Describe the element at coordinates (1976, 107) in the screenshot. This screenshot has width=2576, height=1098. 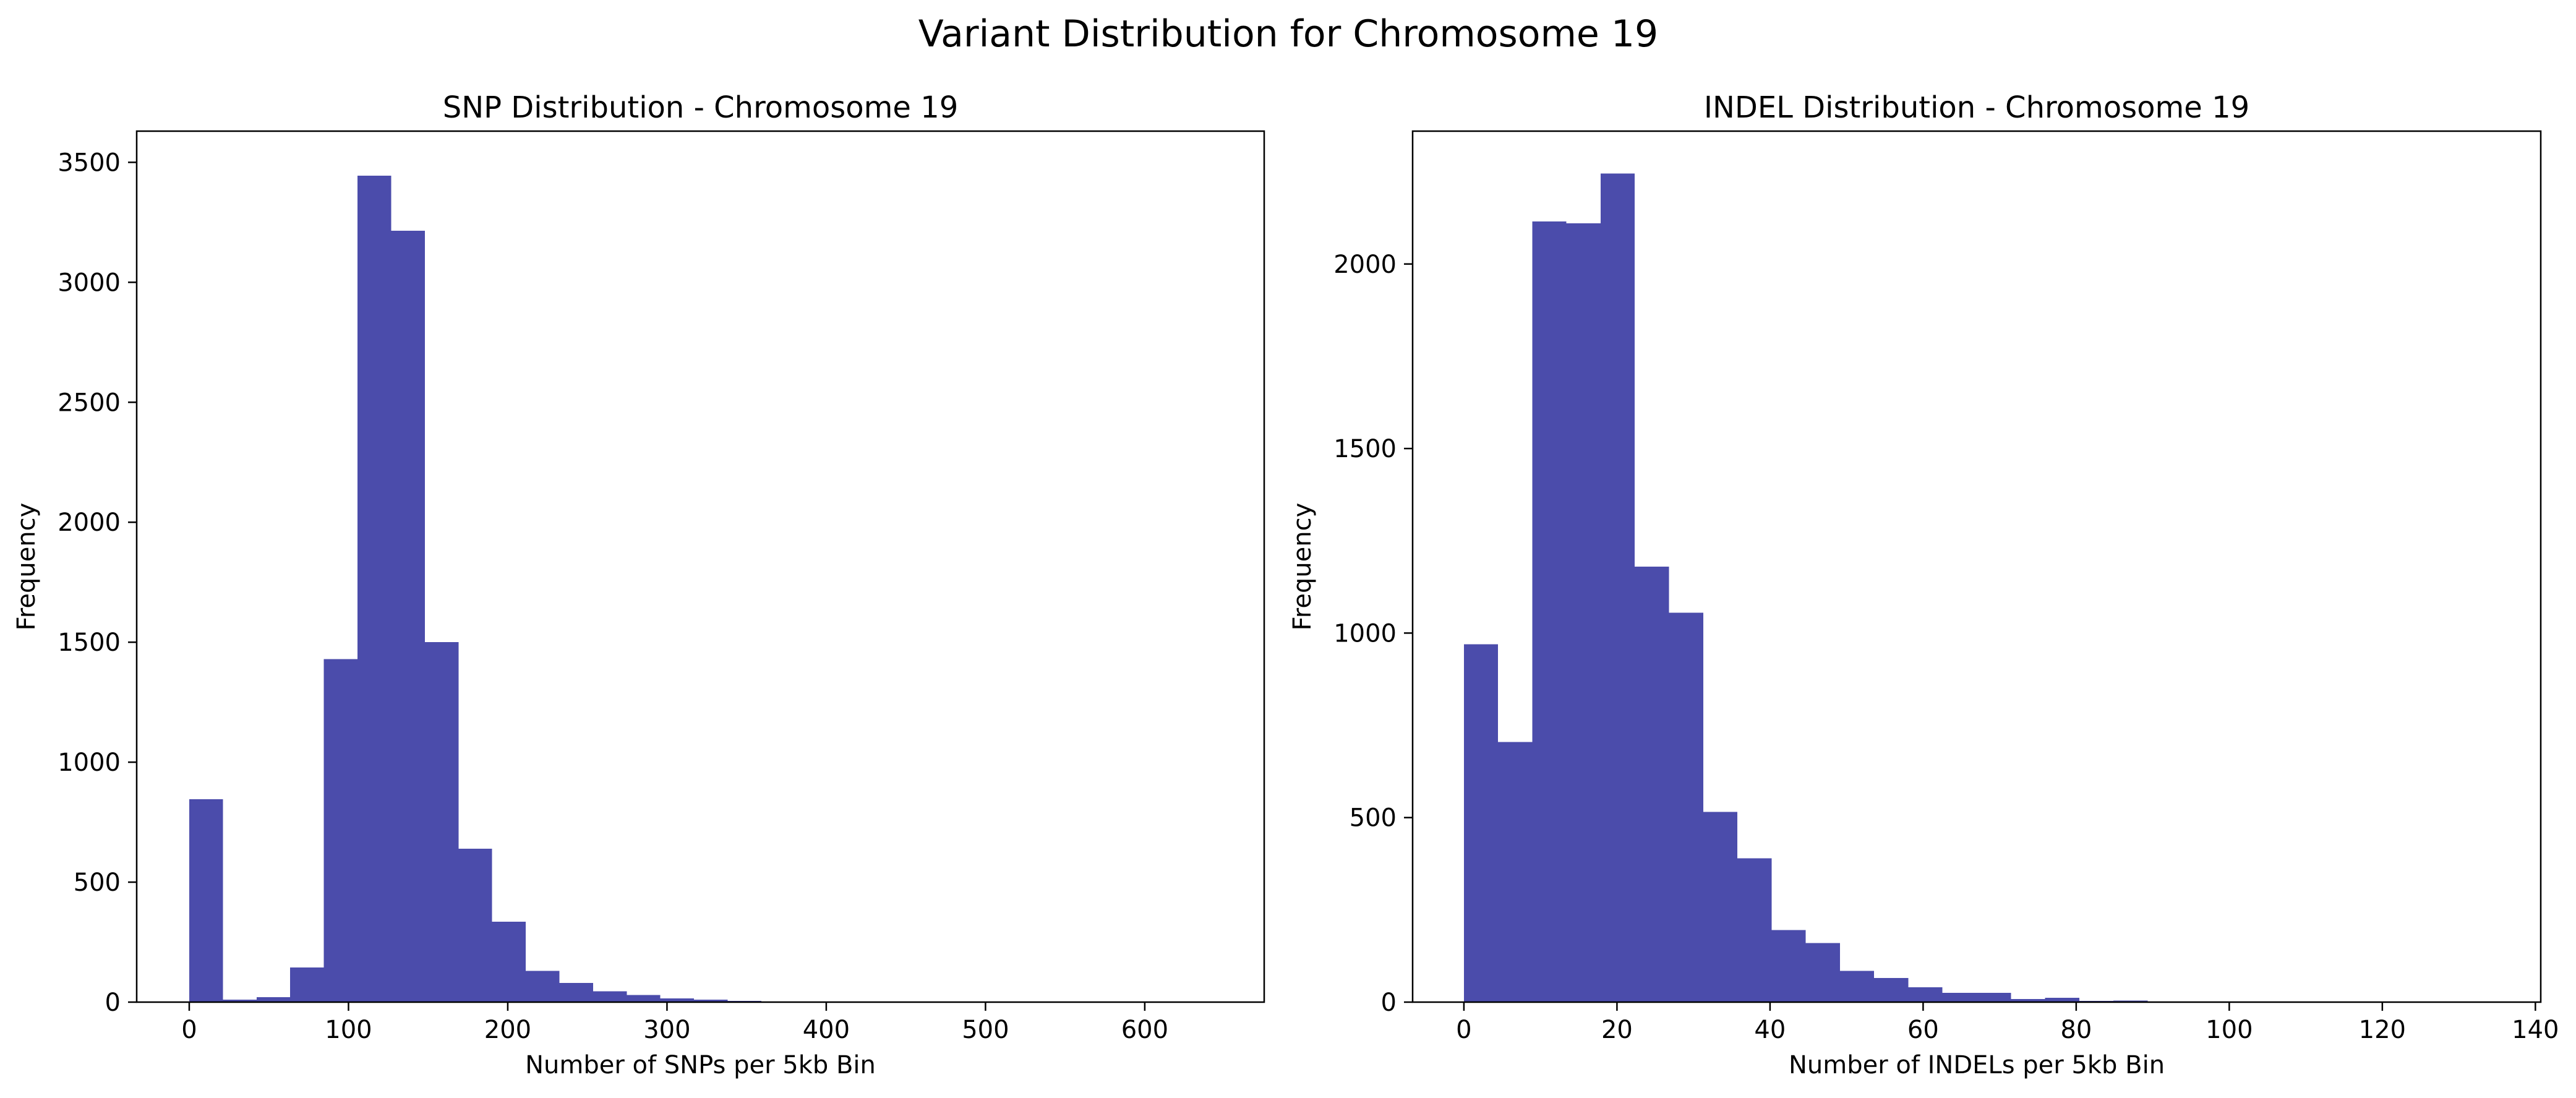
I see `chart-title: INDEL Distribution - Chromosome 19` at that location.